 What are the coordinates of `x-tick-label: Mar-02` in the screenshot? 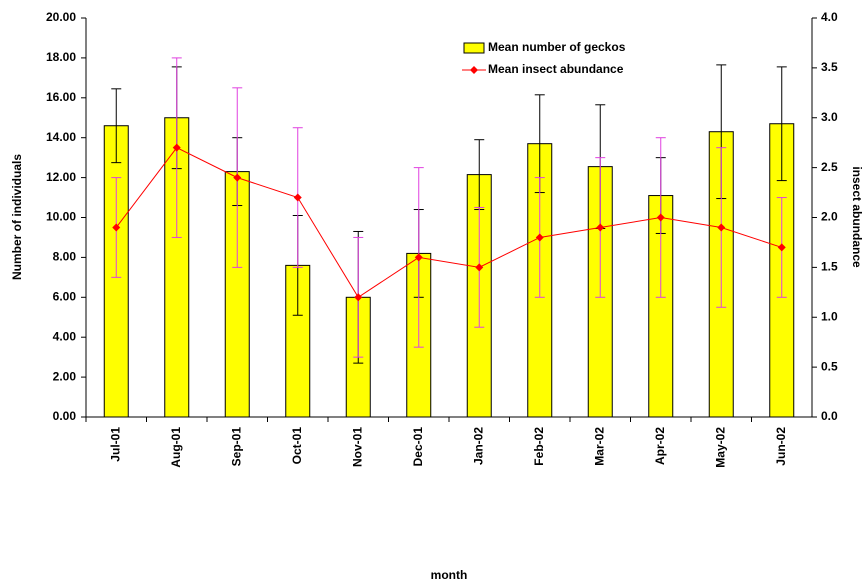 It's located at (599, 446).